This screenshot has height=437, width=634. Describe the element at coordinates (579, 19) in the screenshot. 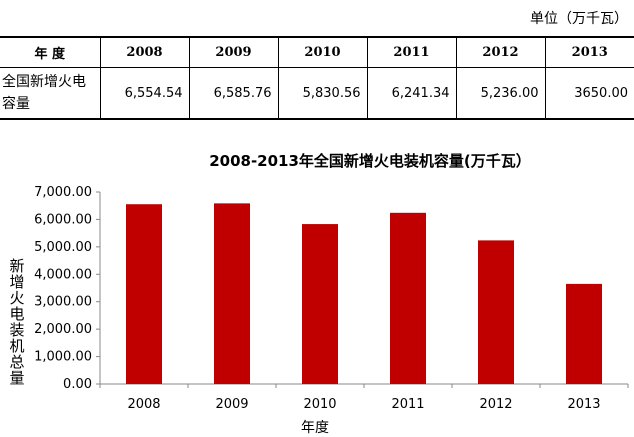

I see `unit-label: 单位（万千瓦）` at that location.